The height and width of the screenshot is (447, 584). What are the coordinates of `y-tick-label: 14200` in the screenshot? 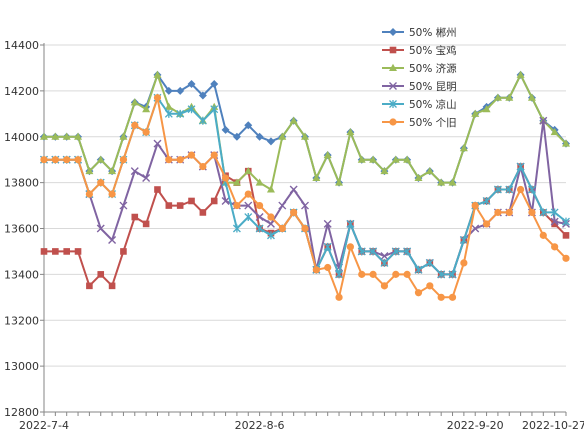 It's located at (21, 91).